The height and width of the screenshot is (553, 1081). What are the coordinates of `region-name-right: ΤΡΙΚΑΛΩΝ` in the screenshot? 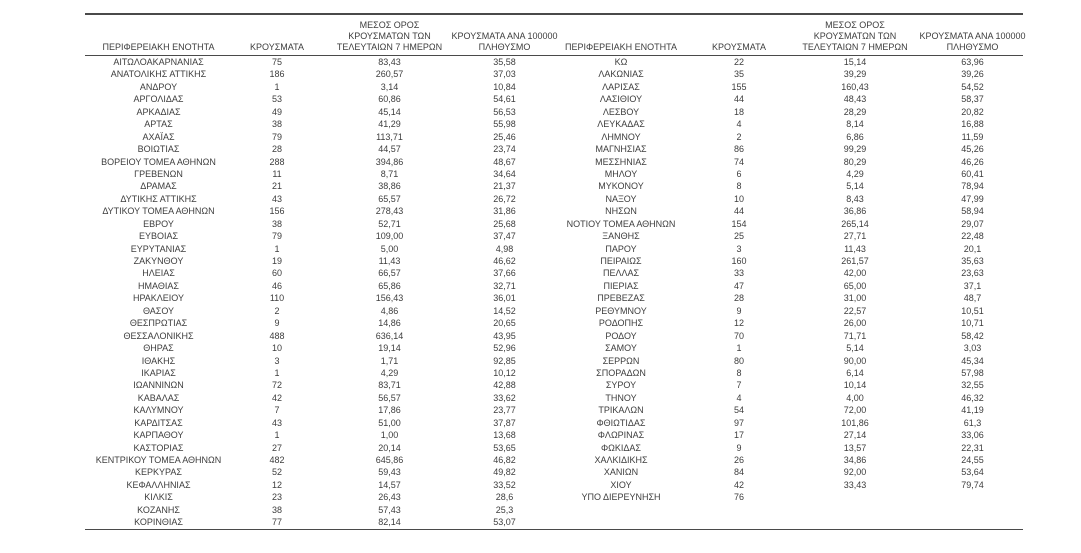 It's located at (621, 410).